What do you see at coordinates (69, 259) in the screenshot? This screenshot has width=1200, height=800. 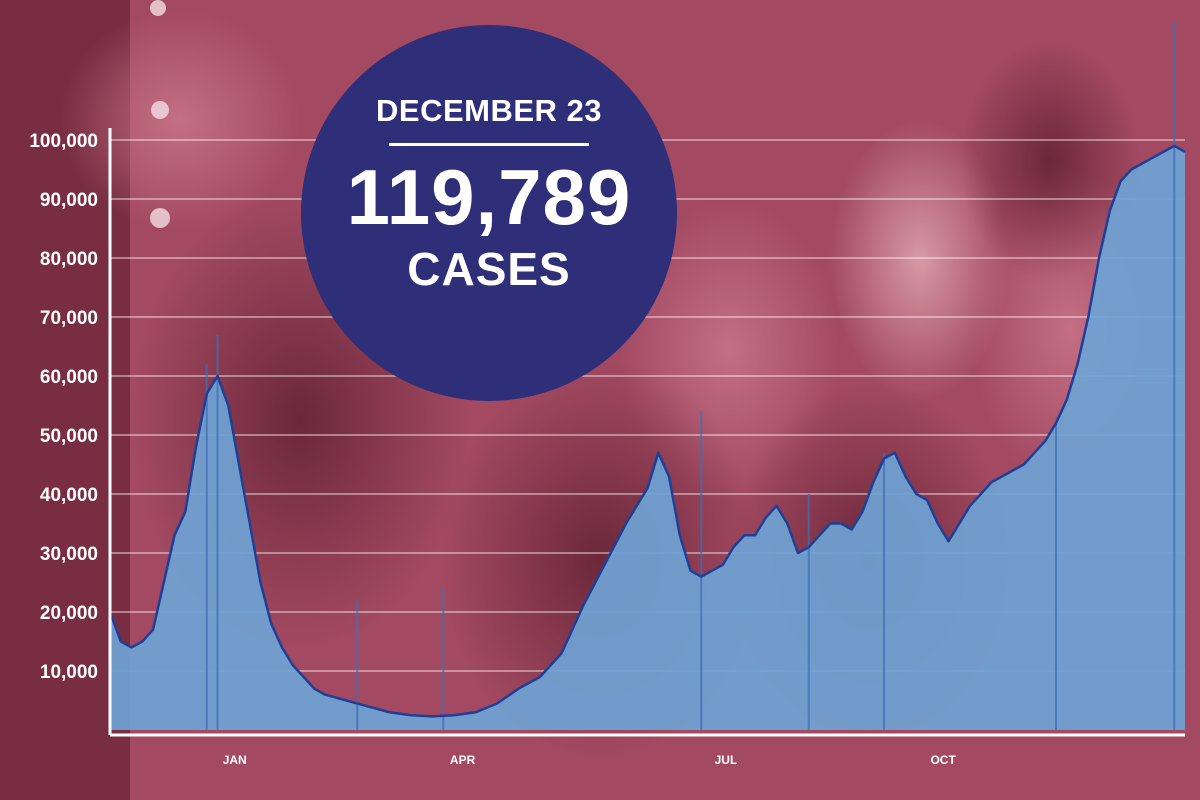 I see `y-tick-label: 80,000` at bounding box center [69, 259].